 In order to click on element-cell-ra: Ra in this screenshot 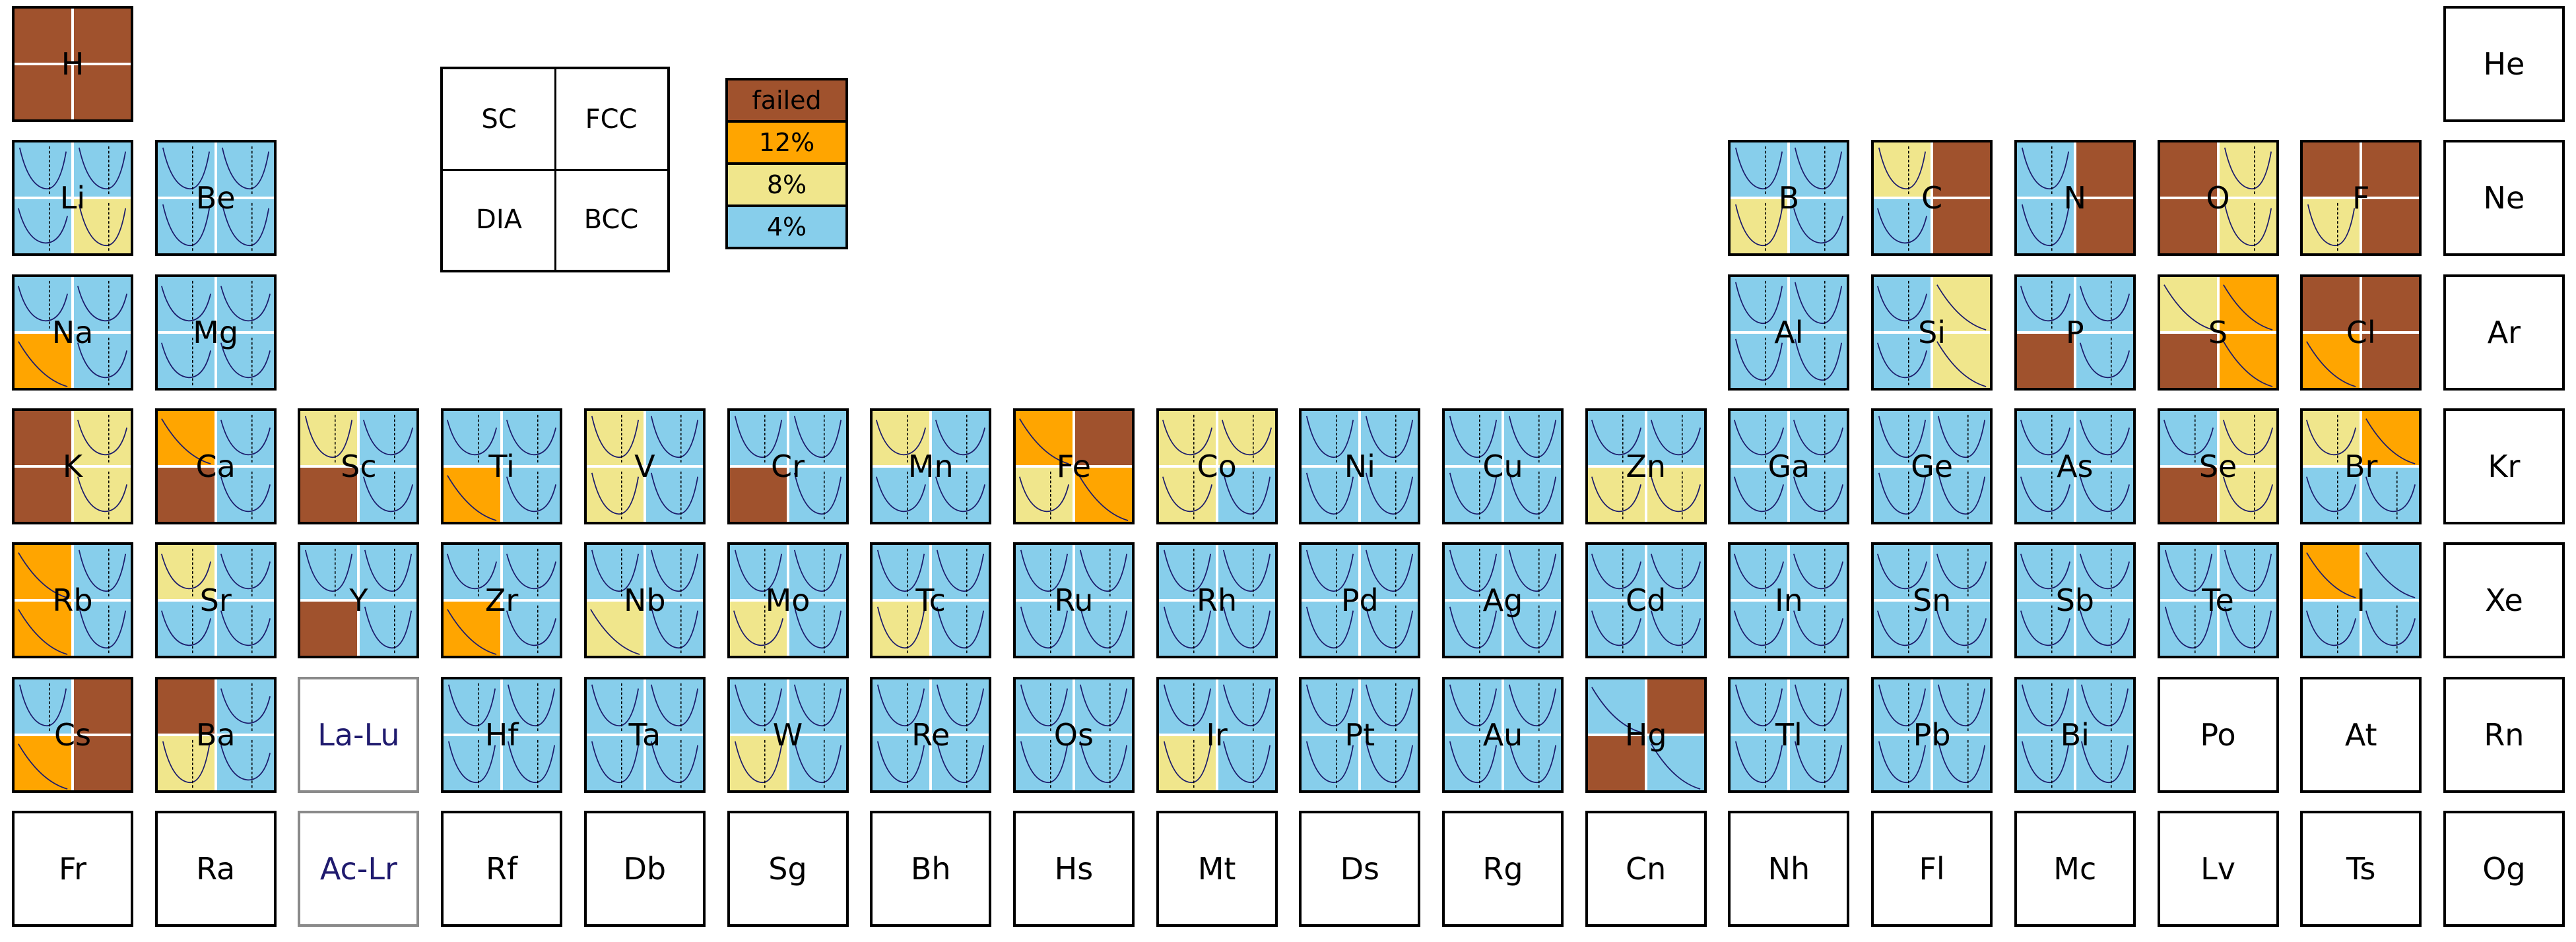, I will do `click(215, 869)`.